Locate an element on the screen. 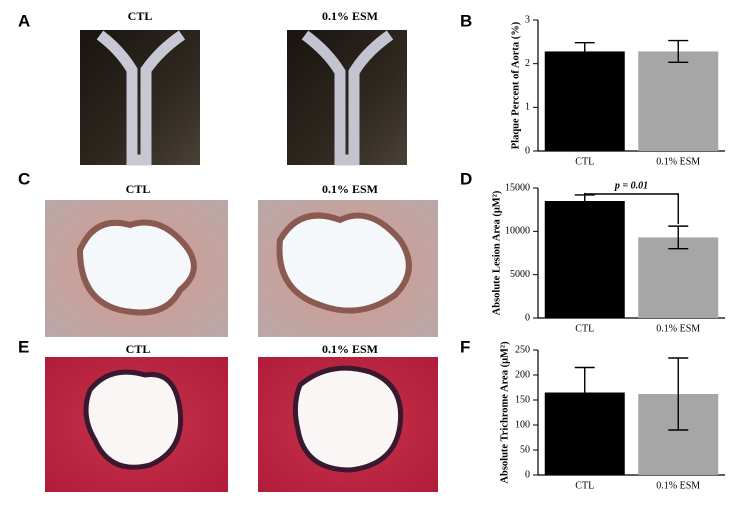  y-tick-label: 150 is located at coordinates (522, 399).